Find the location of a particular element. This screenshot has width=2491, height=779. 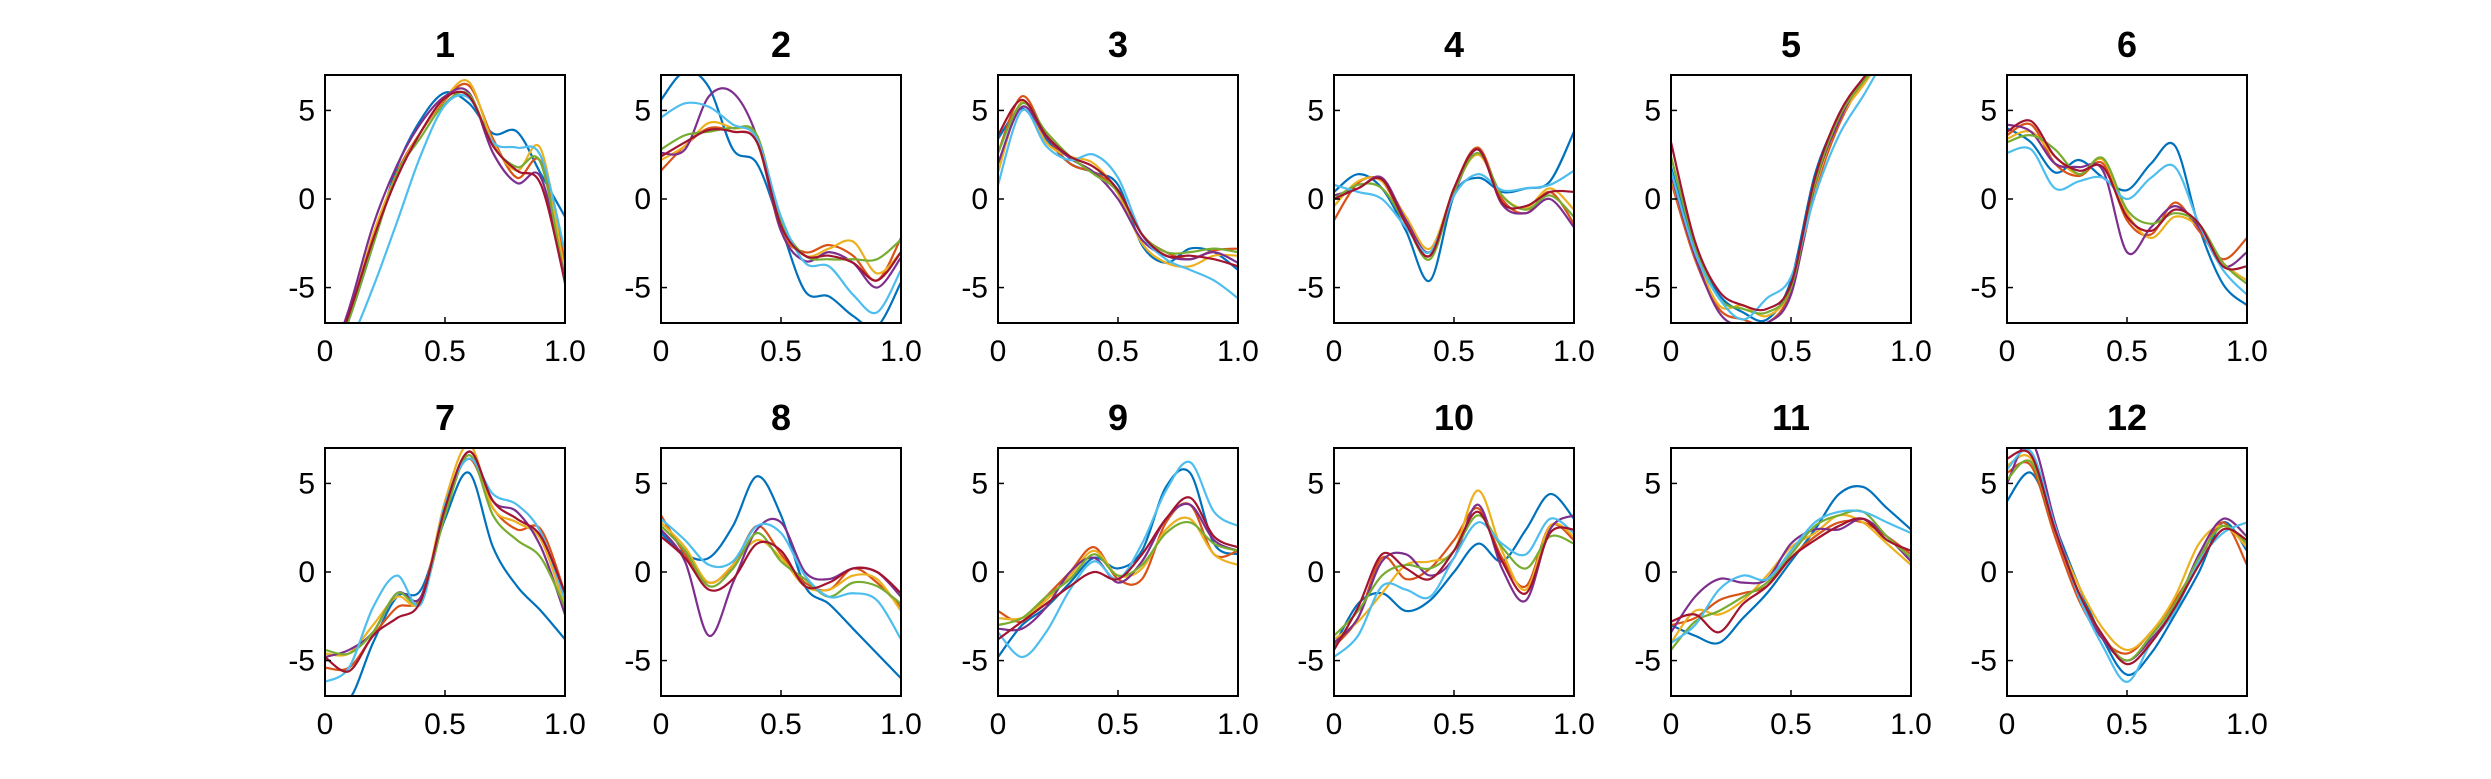

panel-title: 5 is located at coordinates (1791, 44).